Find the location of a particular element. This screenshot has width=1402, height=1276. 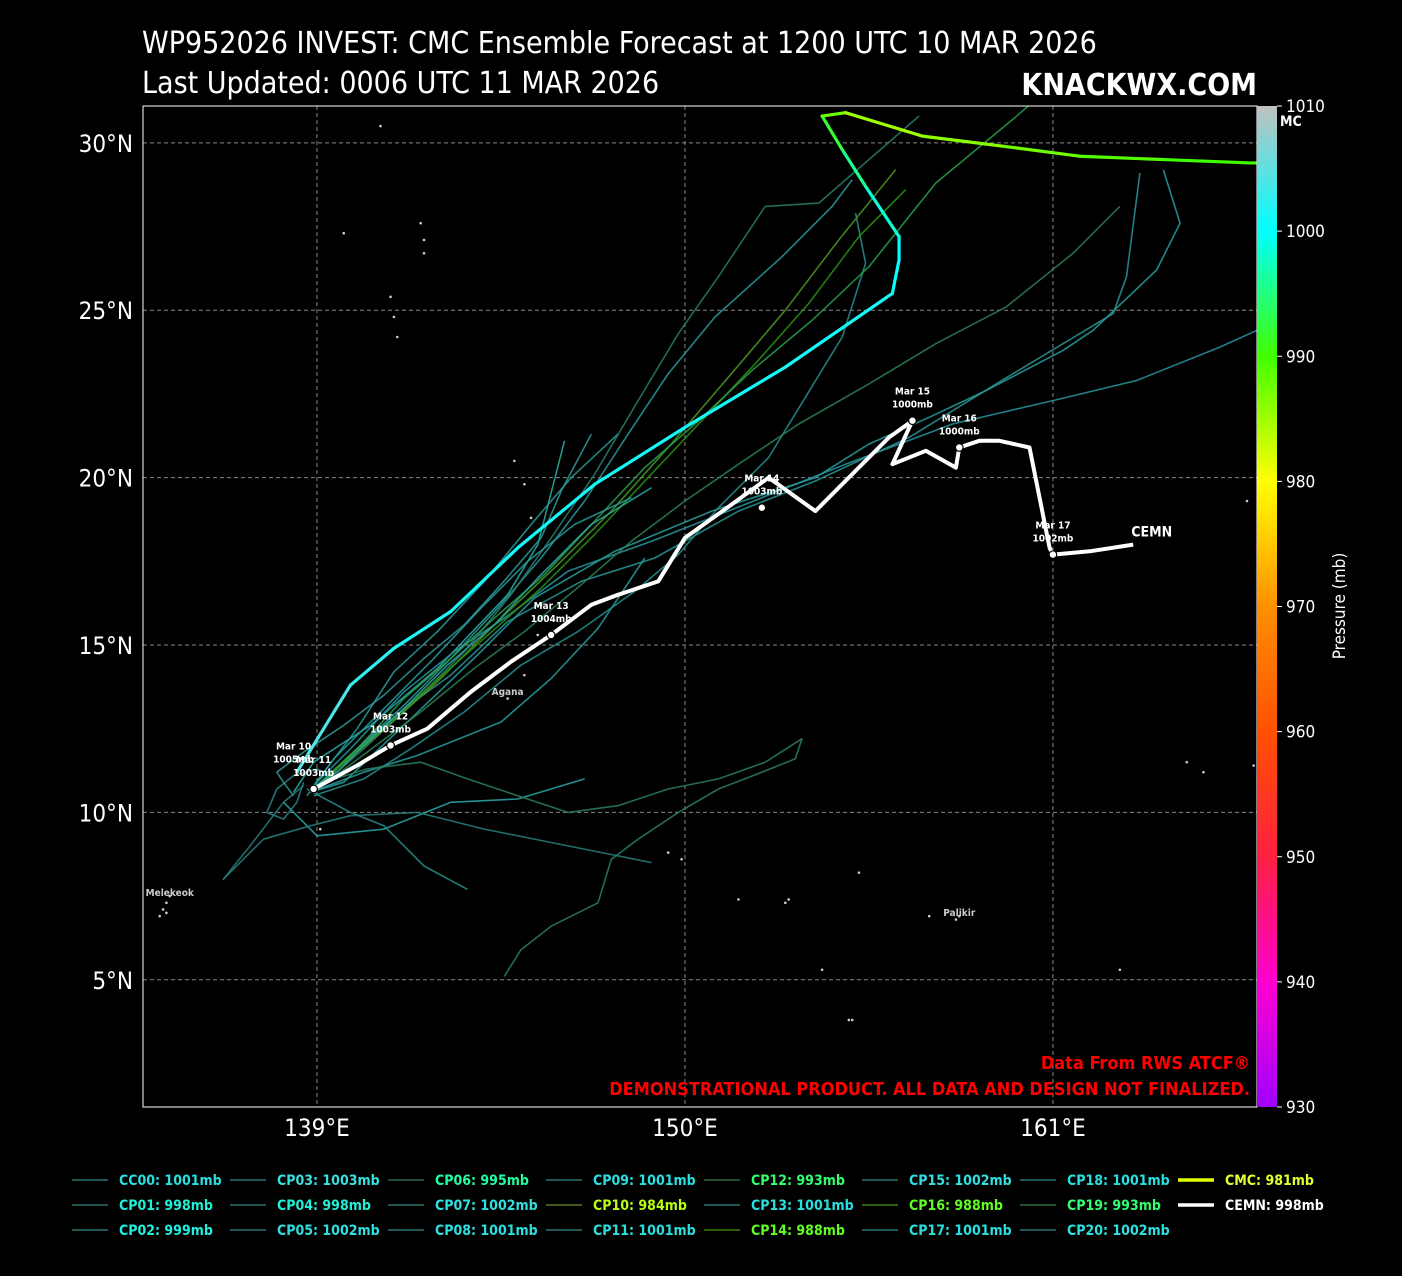

legend-entry: CP16: 988mb is located at coordinates (956, 1206).